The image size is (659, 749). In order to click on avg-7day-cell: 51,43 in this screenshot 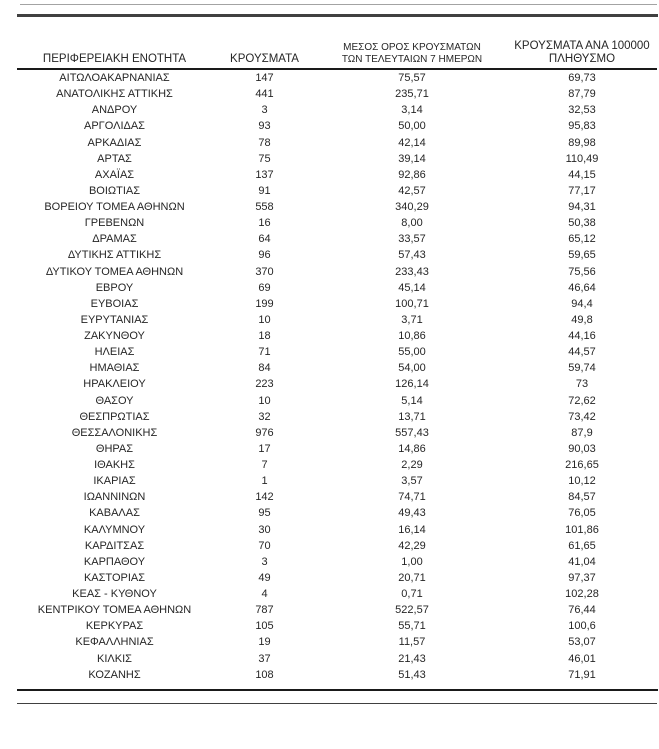, I will do `click(412, 674)`.